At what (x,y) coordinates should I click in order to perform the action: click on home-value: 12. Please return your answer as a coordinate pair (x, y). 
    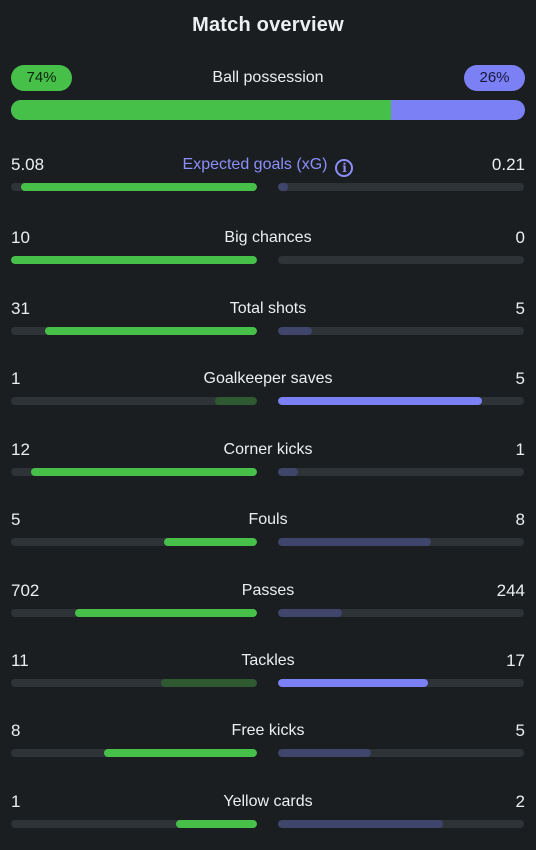
    Looking at the image, I should click on (20, 449).